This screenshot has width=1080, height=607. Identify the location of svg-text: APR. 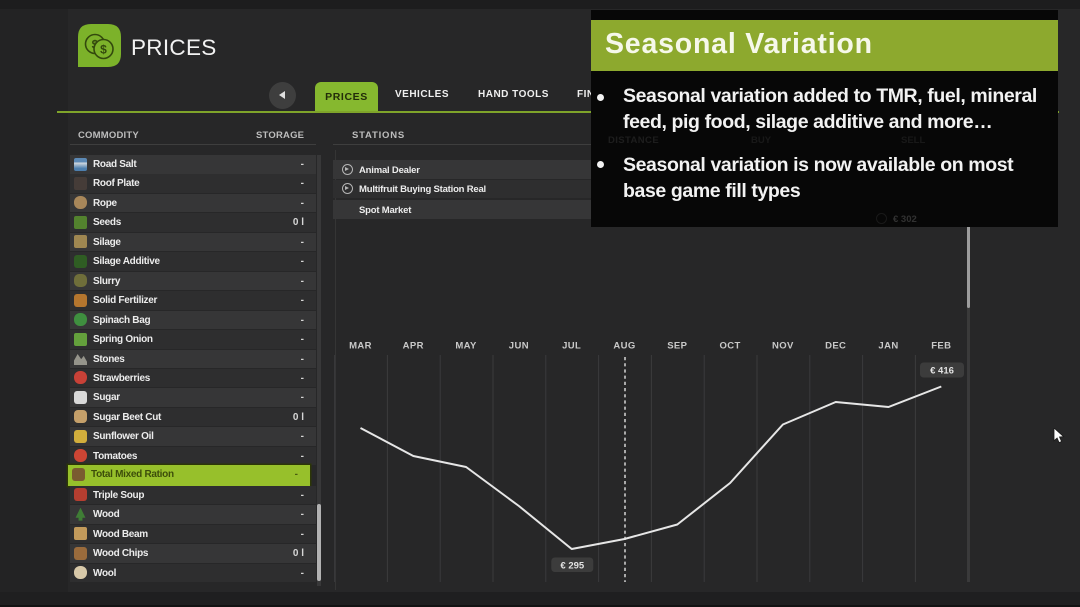
(413, 346).